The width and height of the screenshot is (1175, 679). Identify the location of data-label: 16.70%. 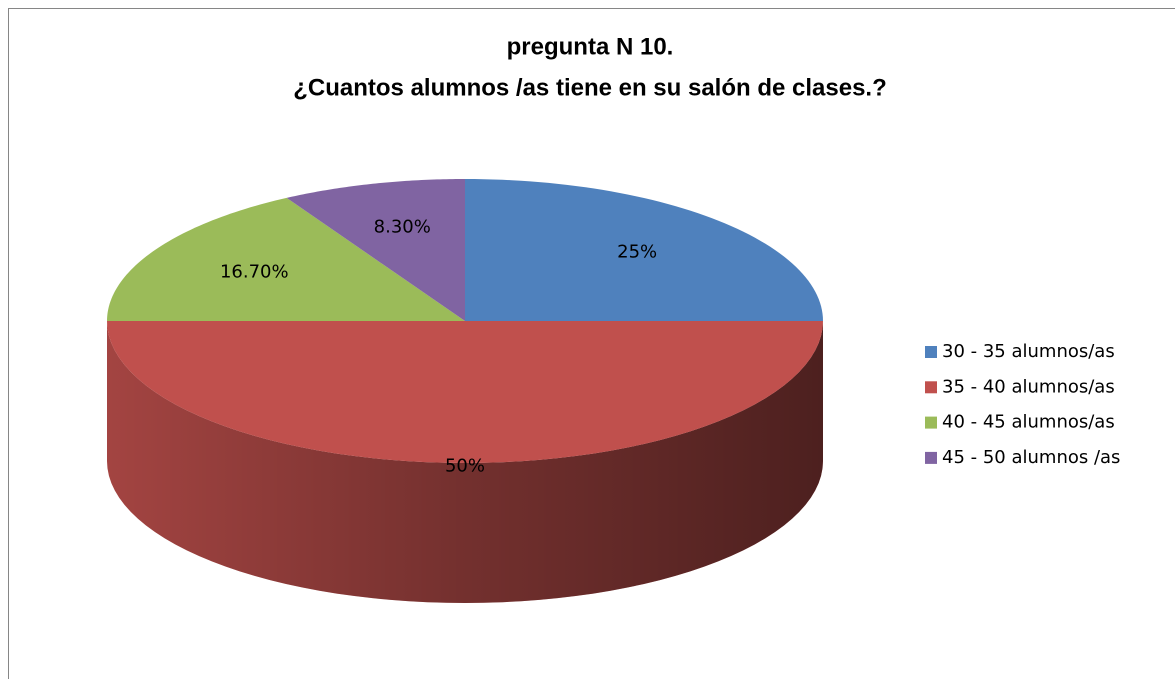
(254, 272).